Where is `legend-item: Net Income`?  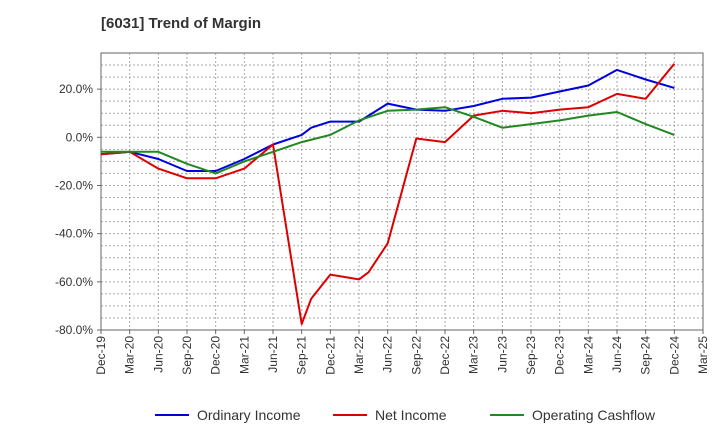 legend-item: Net Income is located at coordinates (390, 415).